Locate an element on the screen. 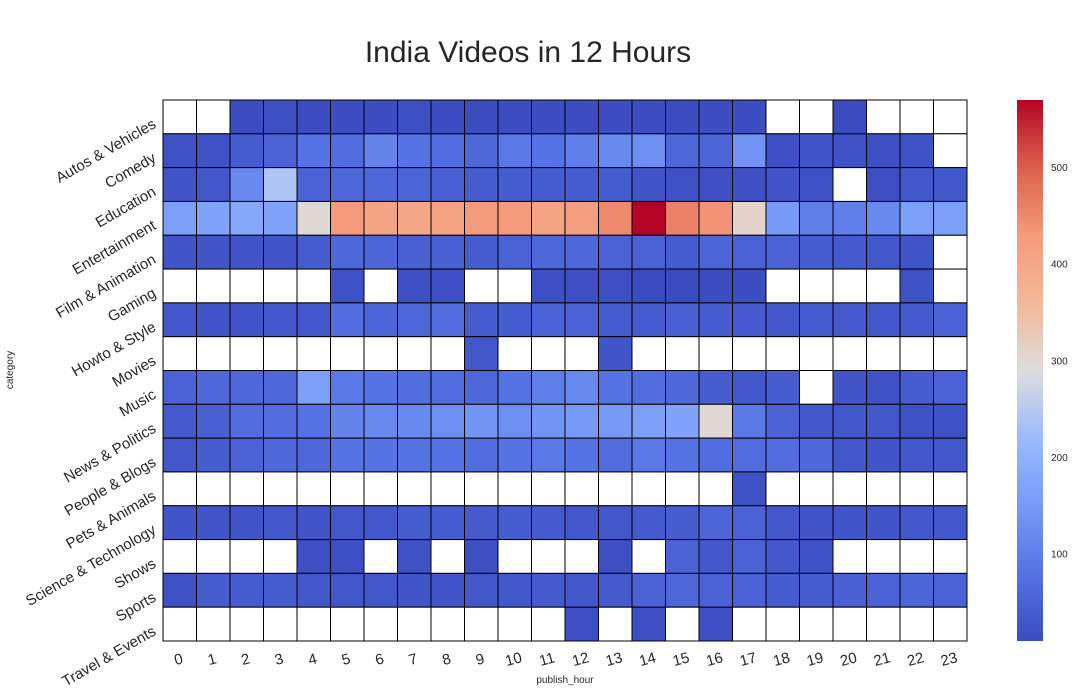  y-tick-label: Travel & Events is located at coordinates (109, 656).